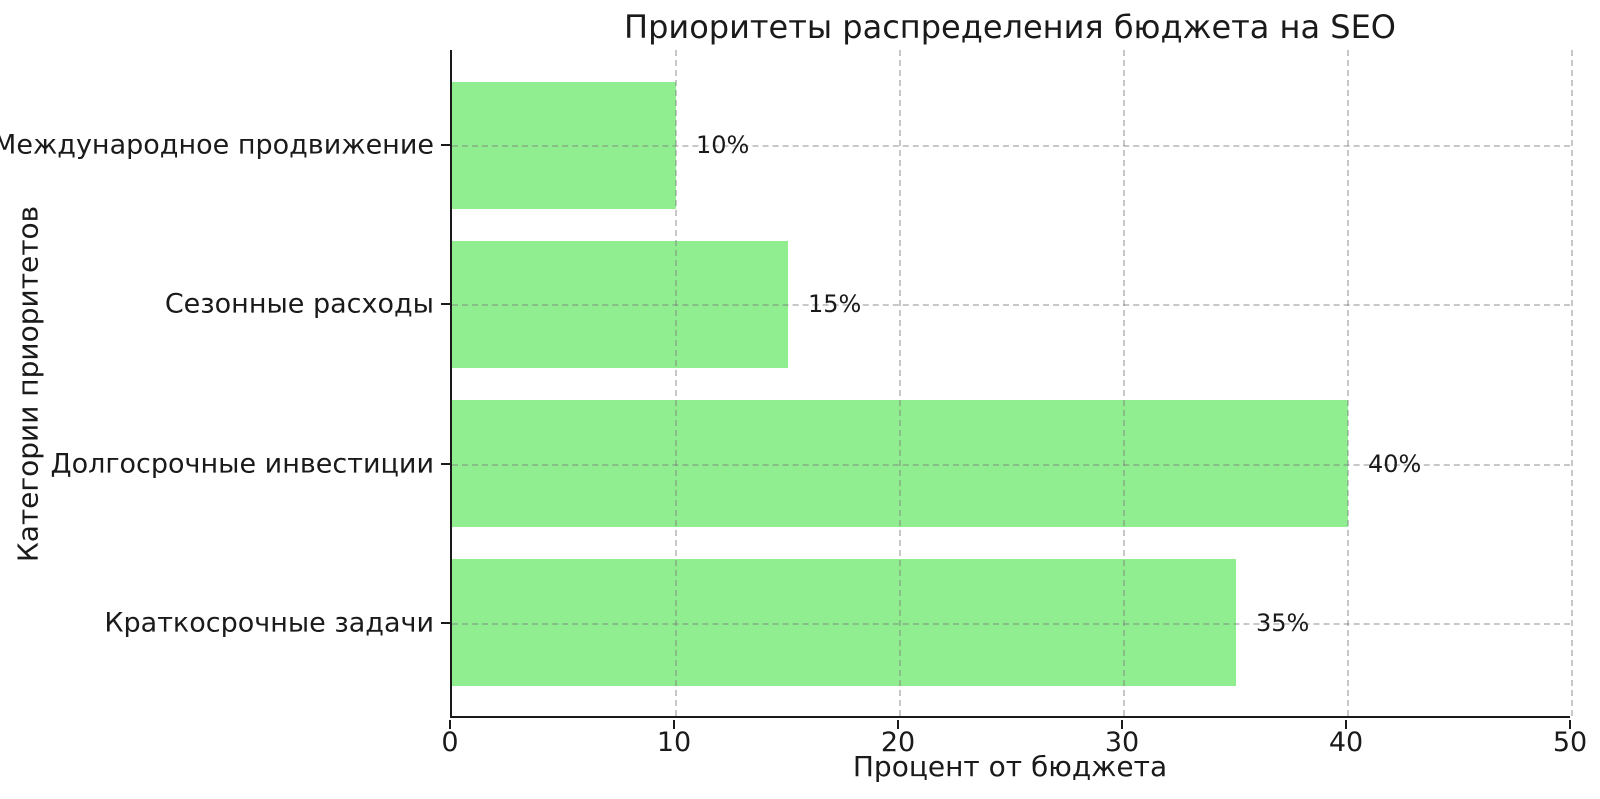 The width and height of the screenshot is (1600, 799). What do you see at coordinates (1010, 27) in the screenshot?
I see `chart-title: Приоритеты распределения бюджета на SEO` at bounding box center [1010, 27].